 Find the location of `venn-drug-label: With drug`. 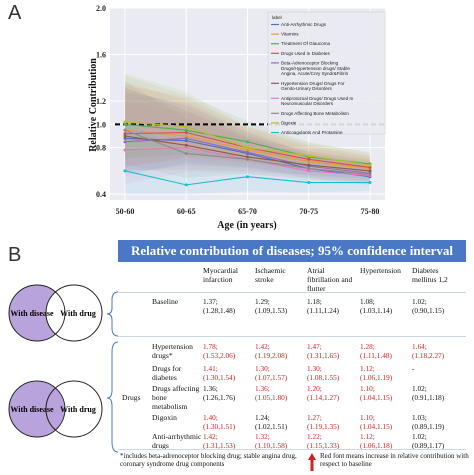

venn-drug-label: With drug is located at coordinates (78, 409).